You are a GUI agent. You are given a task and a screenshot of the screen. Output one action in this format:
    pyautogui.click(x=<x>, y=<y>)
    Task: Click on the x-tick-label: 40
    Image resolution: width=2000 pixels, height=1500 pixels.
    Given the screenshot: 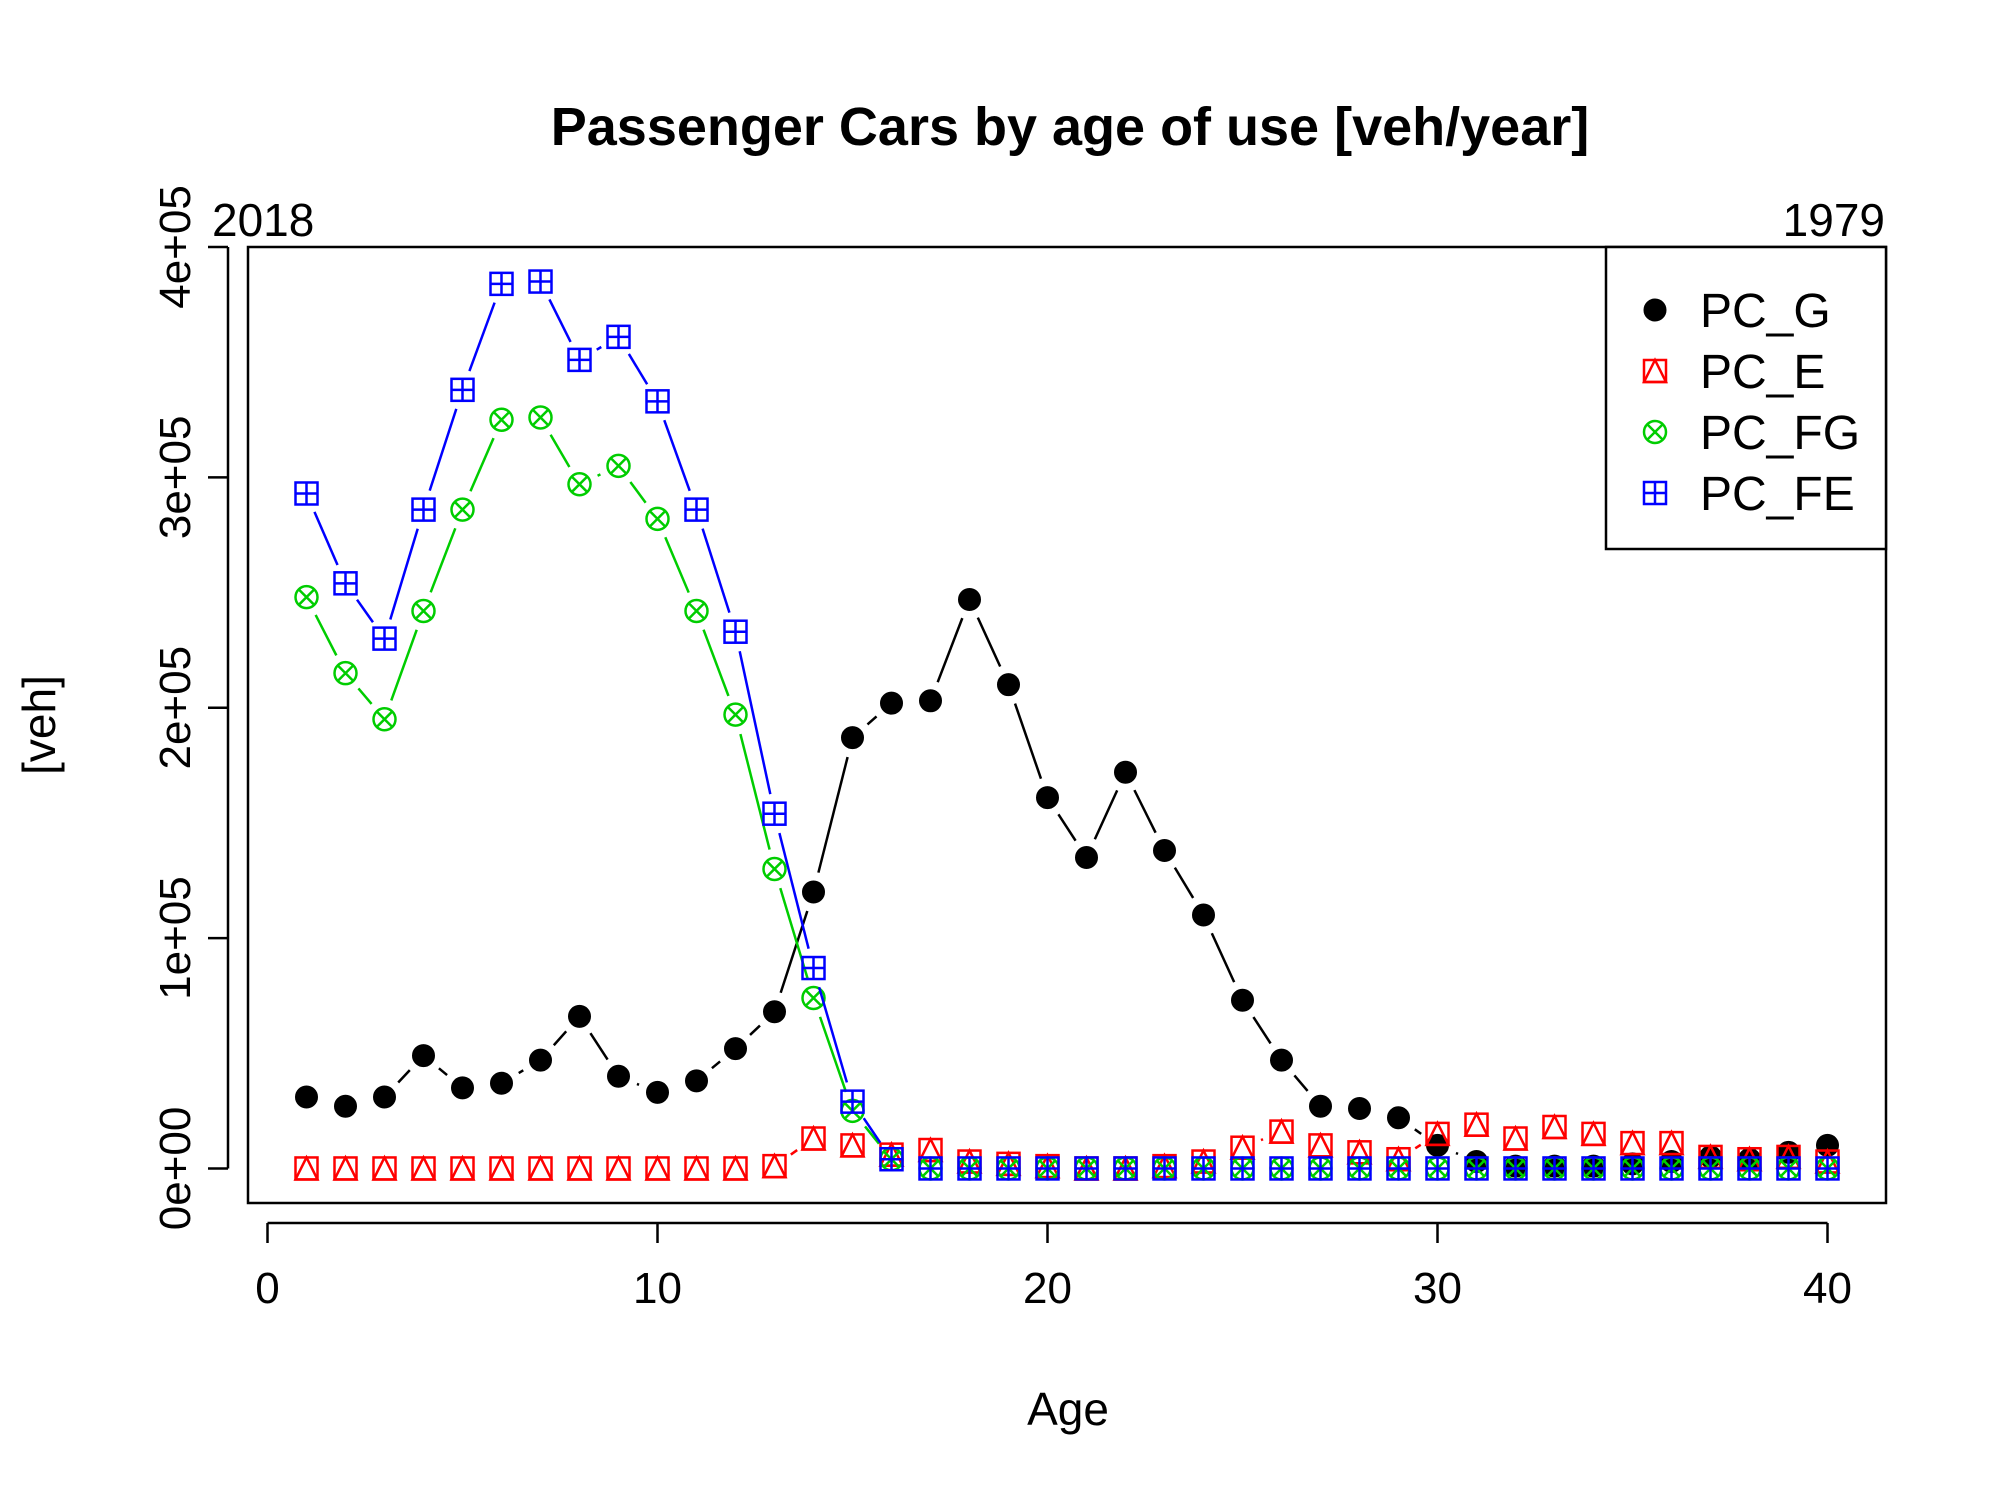 What is the action you would take?
    pyautogui.click(x=1827, y=1288)
    